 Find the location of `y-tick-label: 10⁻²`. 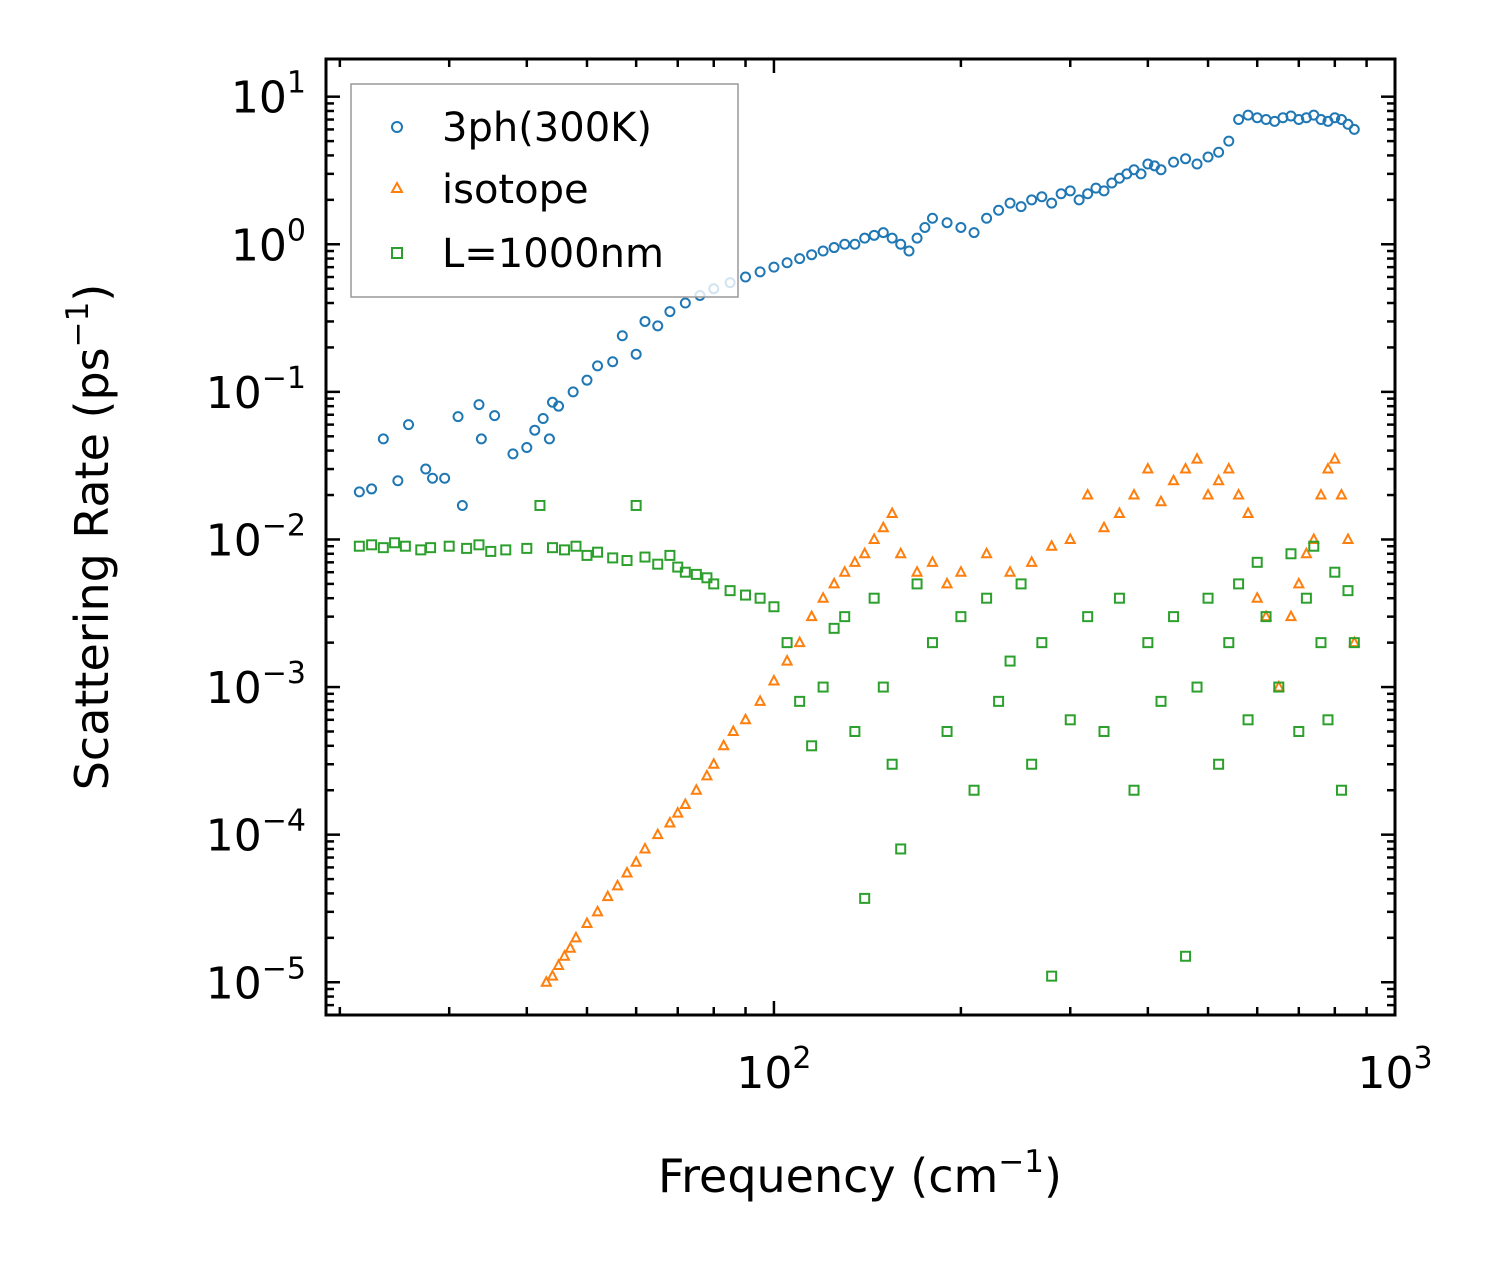

y-tick-label: 10⁻² is located at coordinates (256, 537).